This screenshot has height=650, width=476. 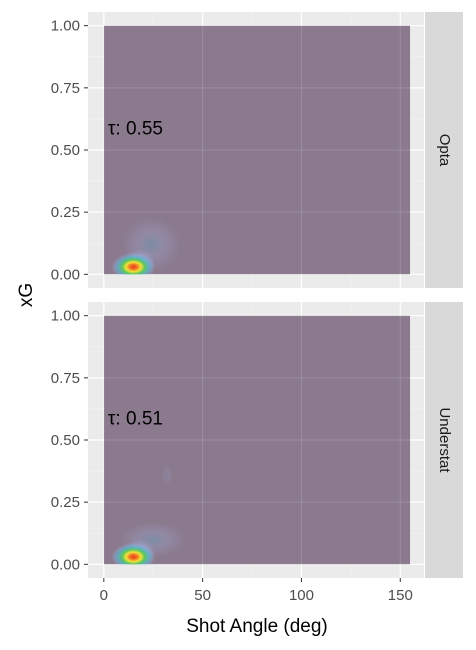 I want to click on tau-annotation: τ: 0.51, so click(x=135, y=419).